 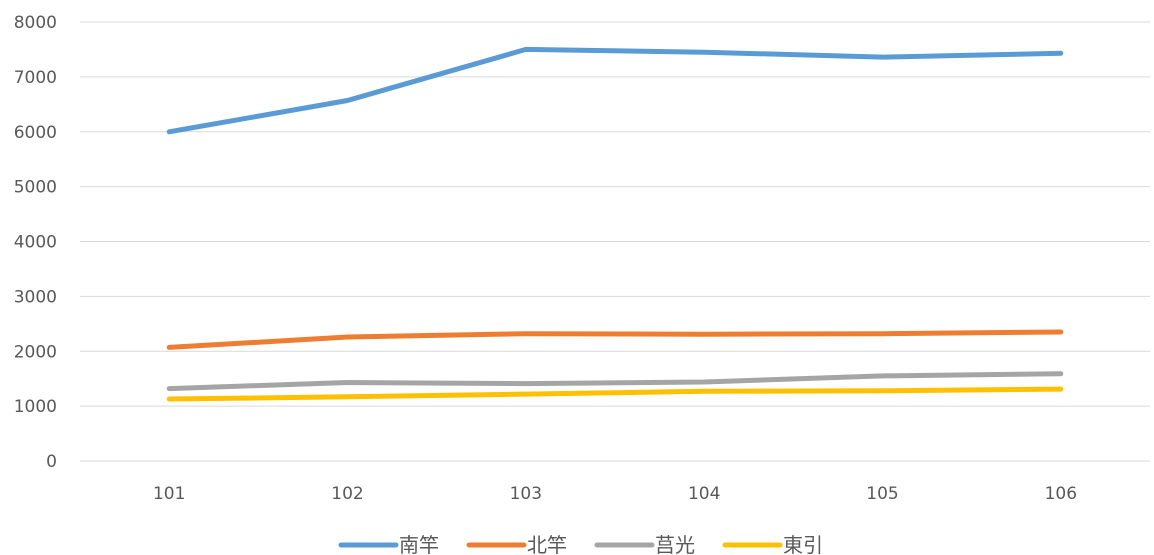 What do you see at coordinates (580, 544) in the screenshot?
I see `legend: 南竿 北竿 莒光 東引` at bounding box center [580, 544].